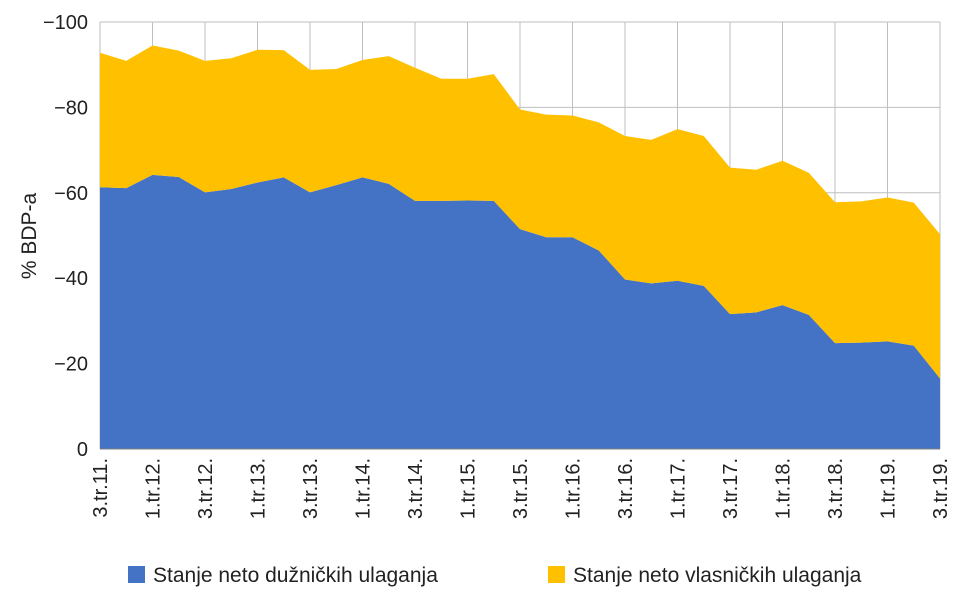 This screenshot has width=960, height=600. What do you see at coordinates (259, 488) in the screenshot?
I see `x-tick-label: 1.tr.13.` at bounding box center [259, 488].